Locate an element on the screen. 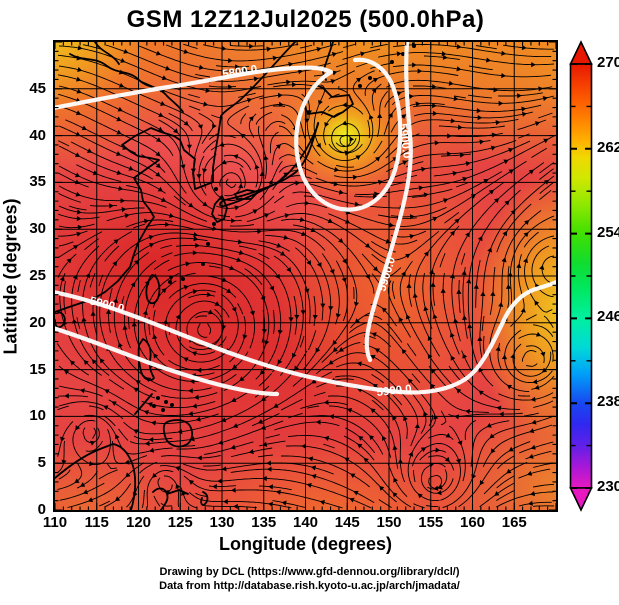  y-tick-label: 20 is located at coordinates (37, 322).